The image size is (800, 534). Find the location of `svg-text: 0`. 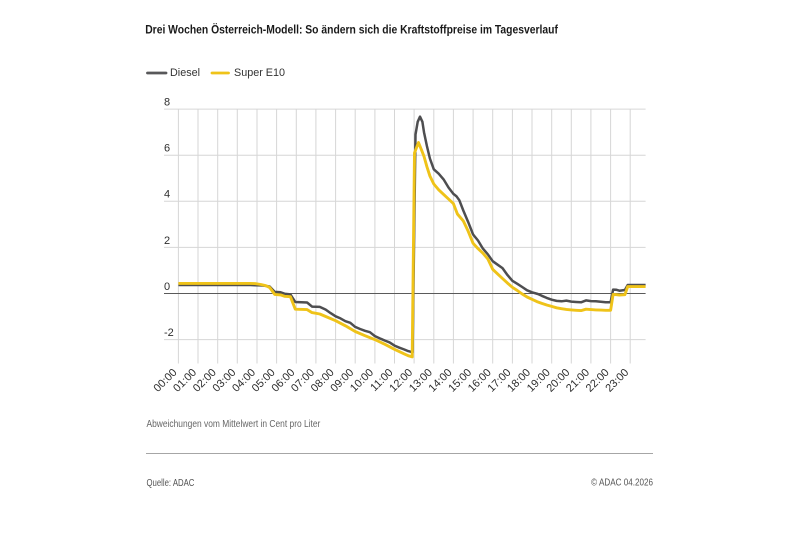

svg-text: 0 is located at coordinates (167, 287).